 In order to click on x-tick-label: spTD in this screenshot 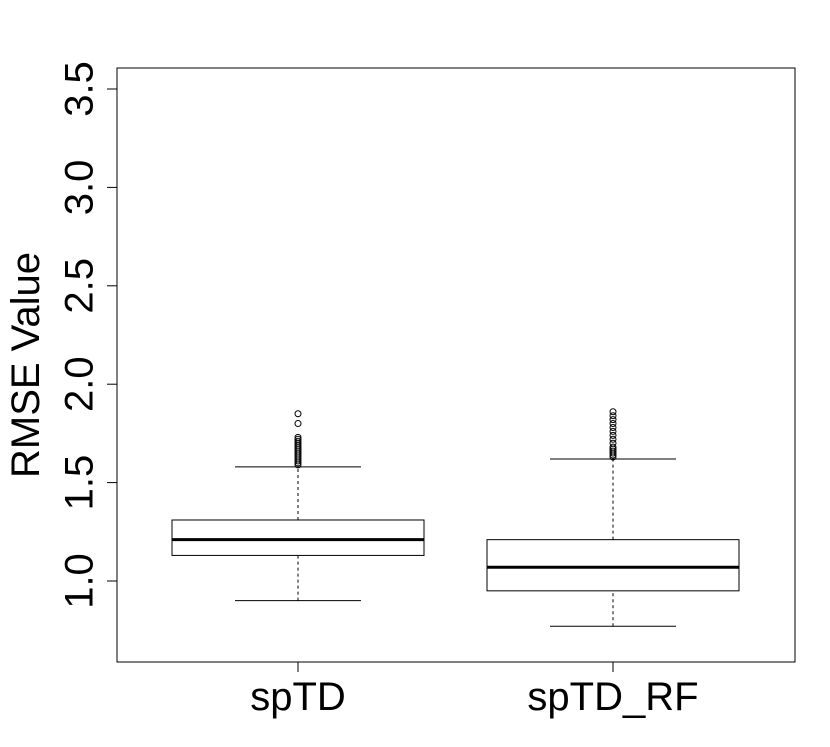, I will do `click(298, 697)`.